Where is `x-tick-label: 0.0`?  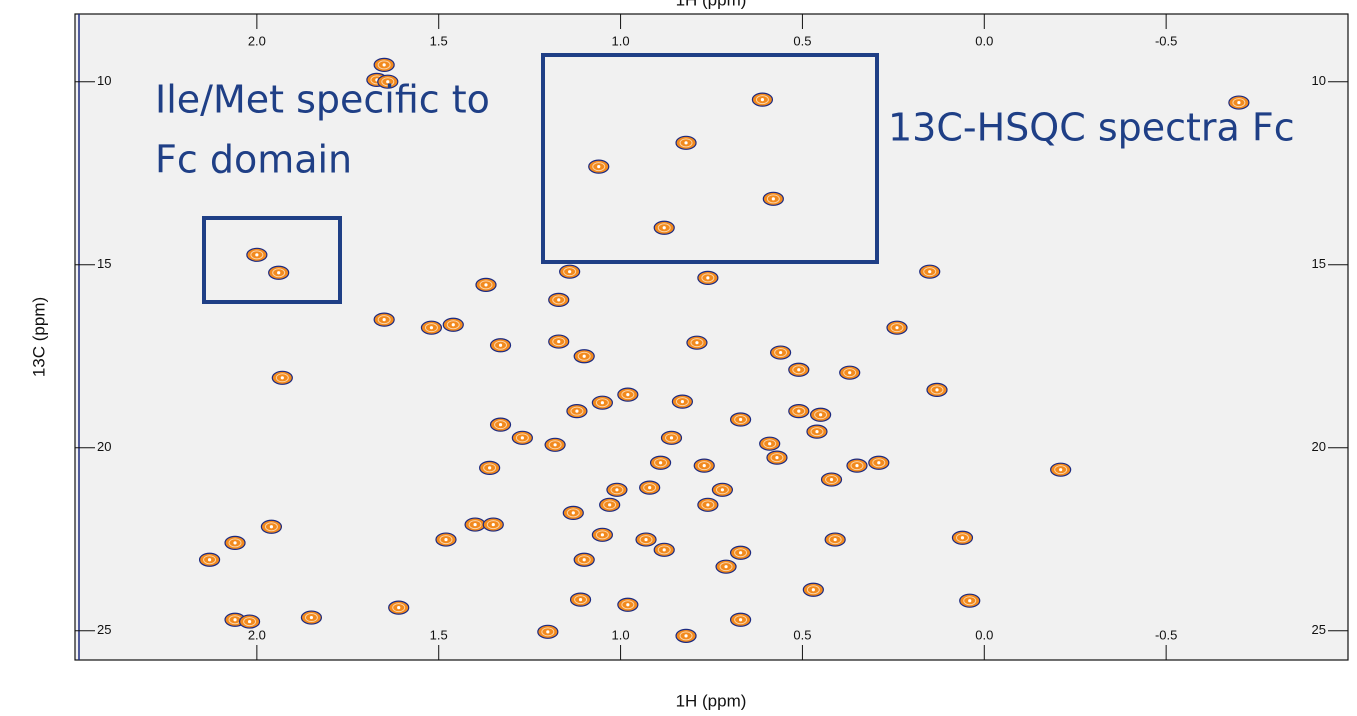
x-tick-label: 0.0 is located at coordinates (984, 634).